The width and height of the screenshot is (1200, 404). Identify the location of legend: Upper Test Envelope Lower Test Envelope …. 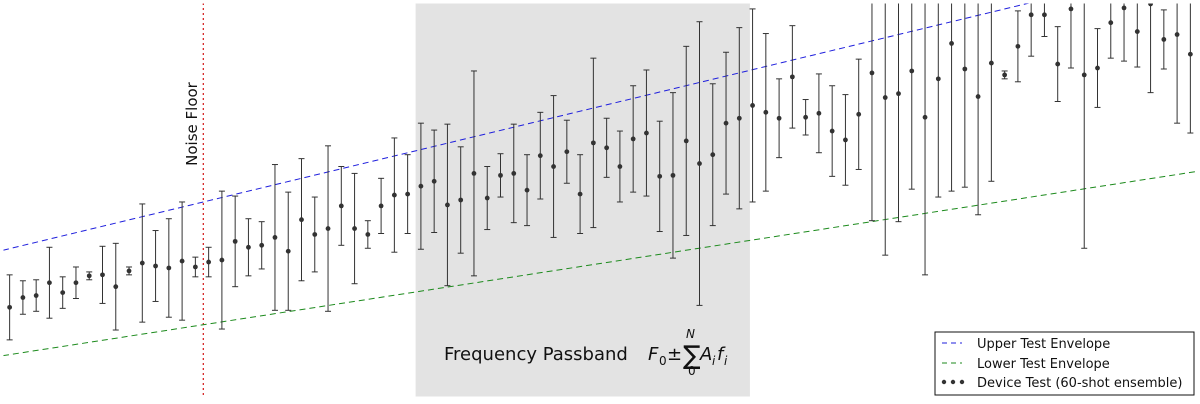
(1064, 363).